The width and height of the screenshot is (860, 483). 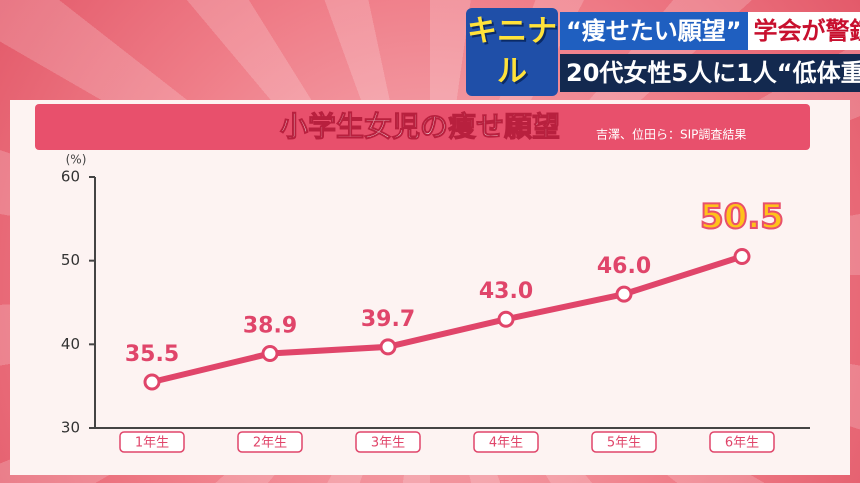 I want to click on headline-1b: 学会が警鐘, so click(x=803, y=31).